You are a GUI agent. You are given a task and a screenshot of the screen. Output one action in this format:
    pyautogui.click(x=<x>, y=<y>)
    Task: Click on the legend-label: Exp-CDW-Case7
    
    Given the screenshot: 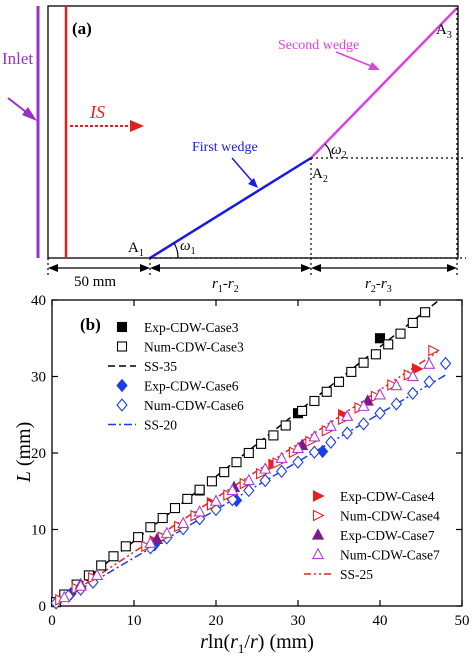 What is the action you would take?
    pyautogui.click(x=387, y=535)
    